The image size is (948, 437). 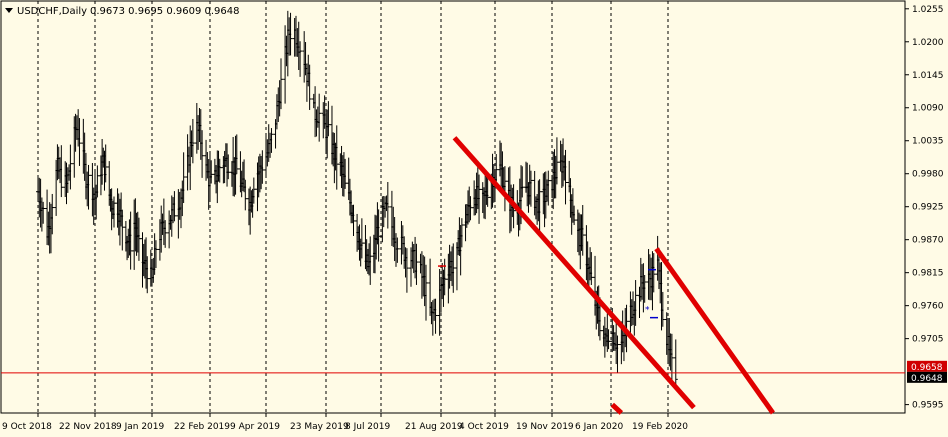 What do you see at coordinates (928, 307) in the screenshot?
I see `y-tick-label: 0.9760` at bounding box center [928, 307].